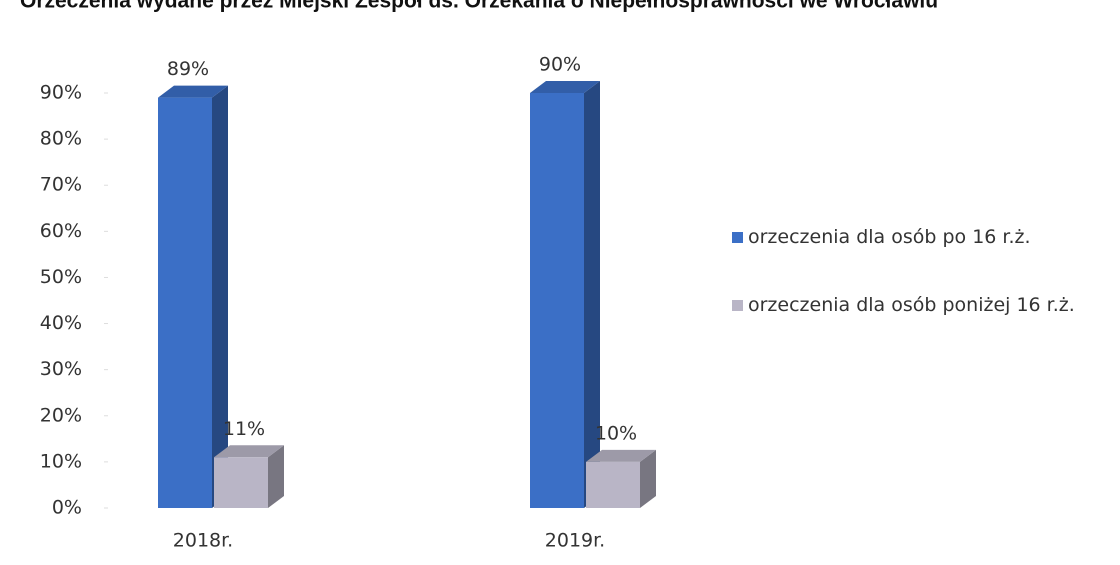 The height and width of the screenshot is (565, 1120). I want to click on y-tick-label: 30%, so click(61, 369).